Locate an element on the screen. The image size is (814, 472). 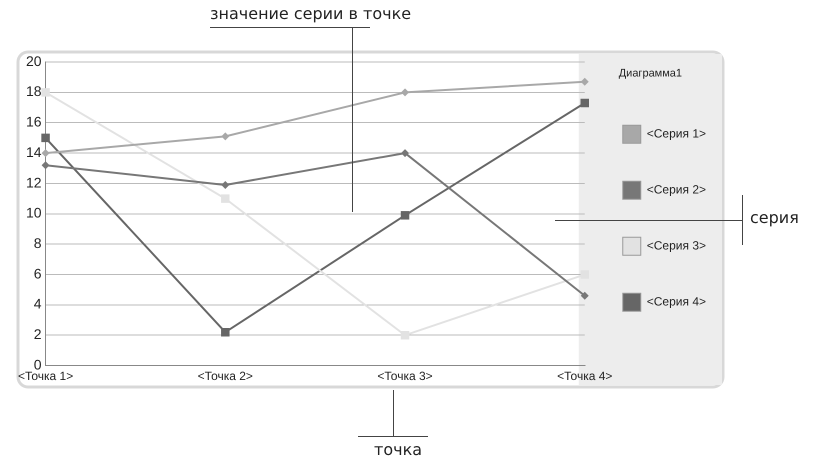
legend-label: <Серия 2> is located at coordinates (676, 189).